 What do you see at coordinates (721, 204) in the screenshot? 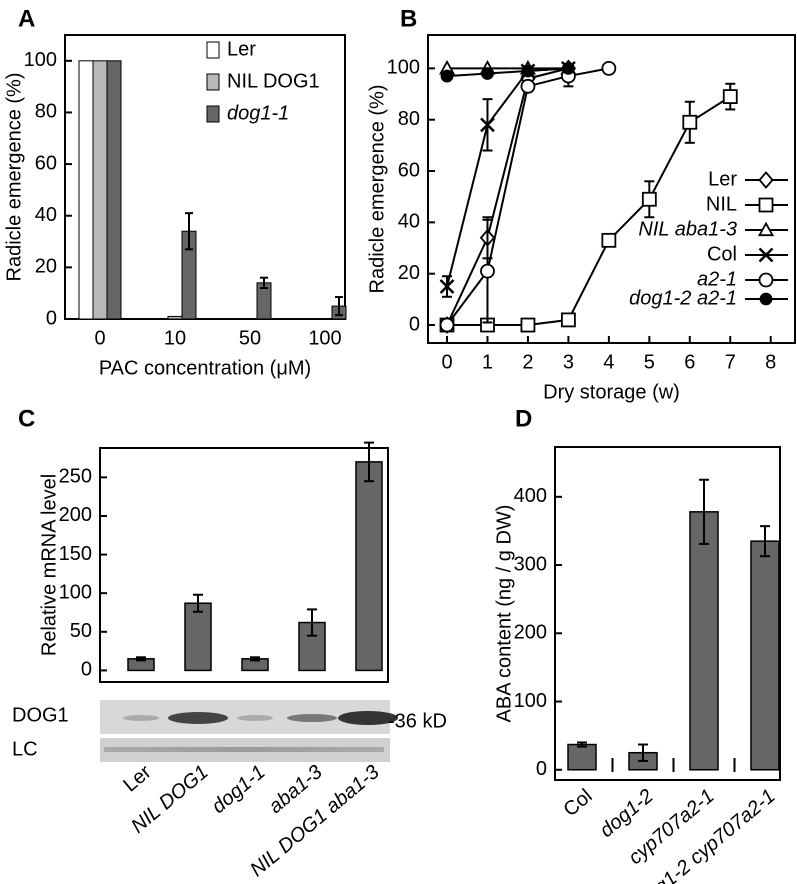
I see `legend-label: NIL` at bounding box center [721, 204].